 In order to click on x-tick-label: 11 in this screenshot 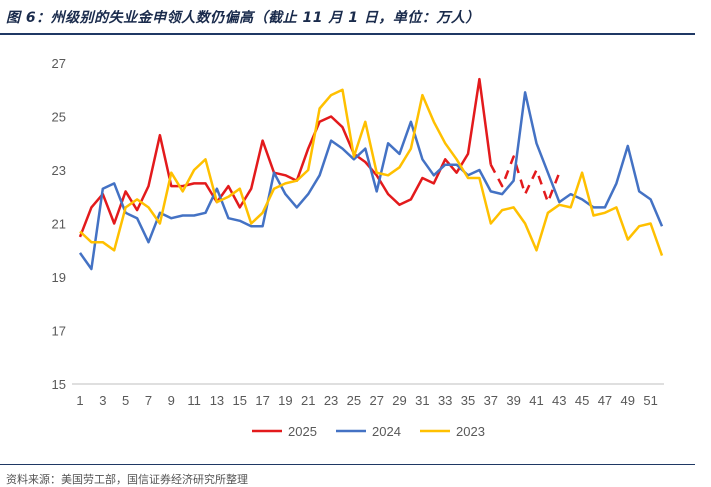, I will do `click(194, 400)`.